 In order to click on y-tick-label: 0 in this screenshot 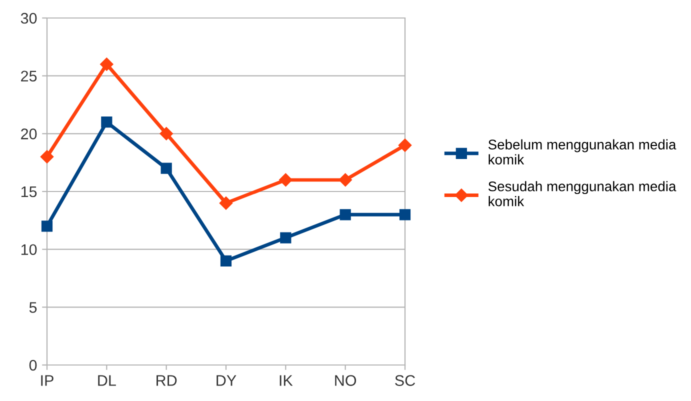, I will do `click(33, 365)`.